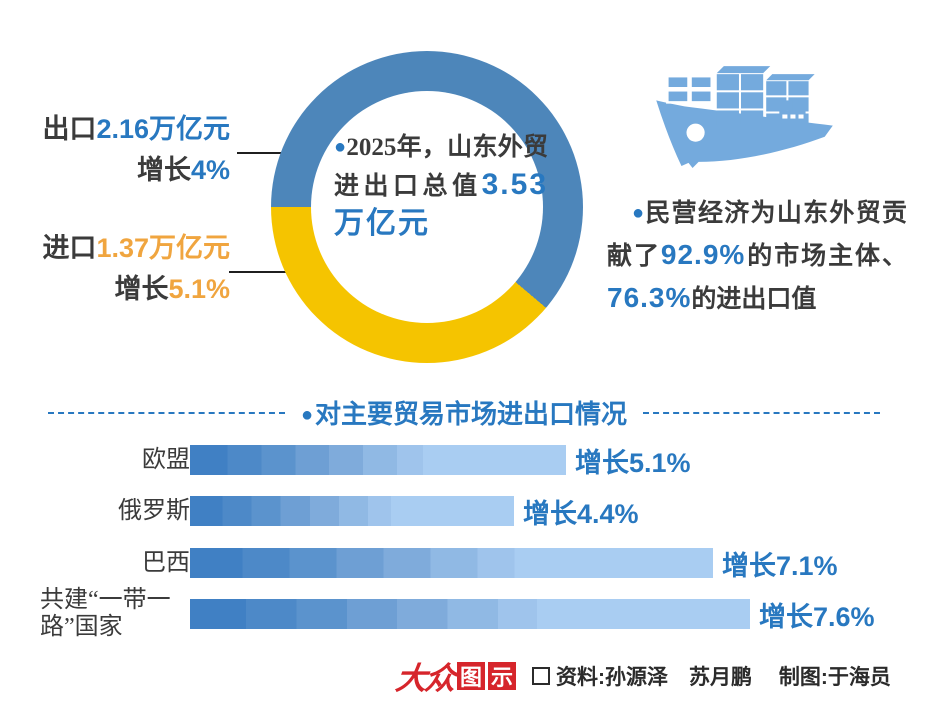 Image resolution: width=928 pixels, height=720 pixels. Describe the element at coordinates (441, 204) in the screenshot. I see `donut-center-value: 3.53万亿元` at that location.